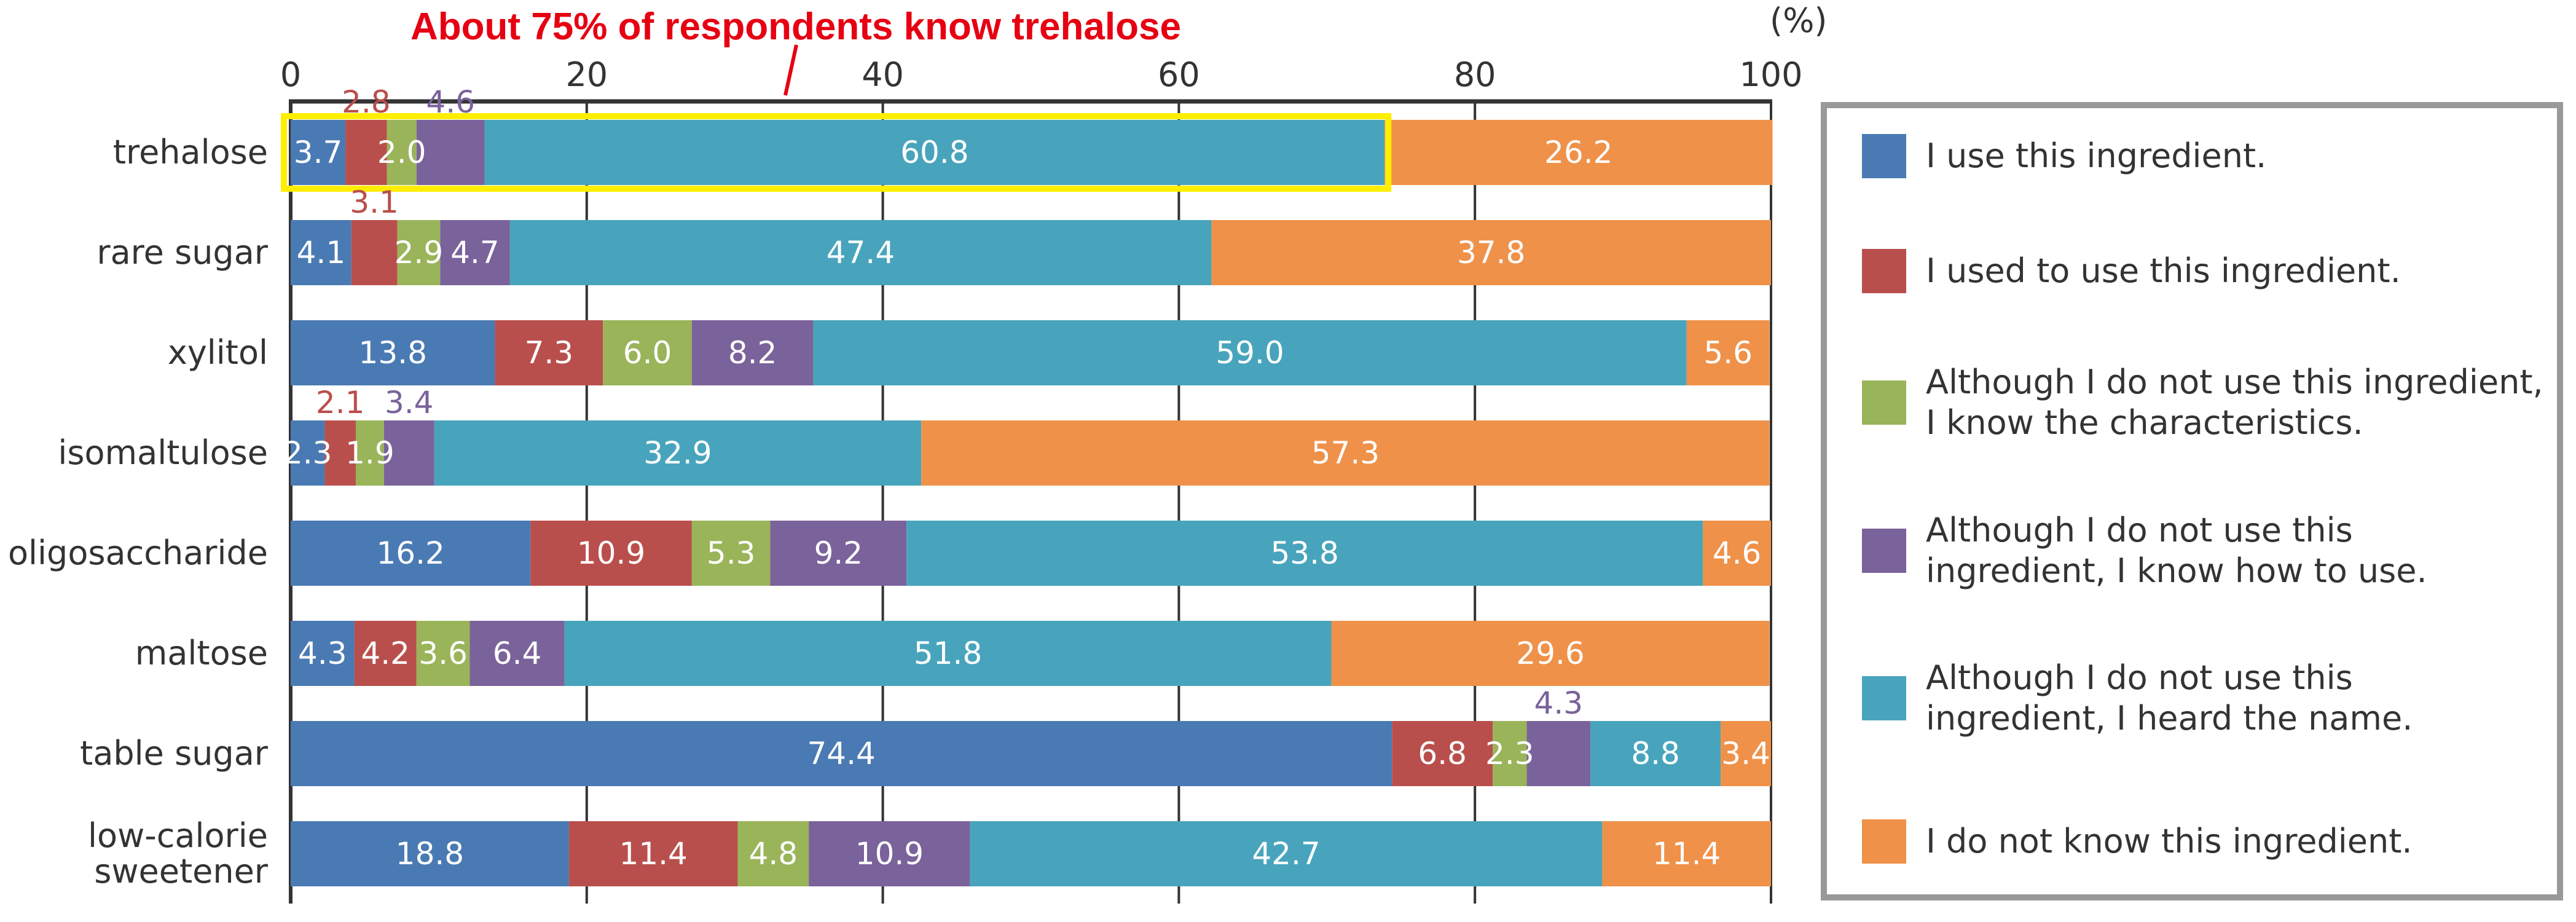 The height and width of the screenshot is (922, 2576). I want to click on unit-label: (%), so click(1798, 20).